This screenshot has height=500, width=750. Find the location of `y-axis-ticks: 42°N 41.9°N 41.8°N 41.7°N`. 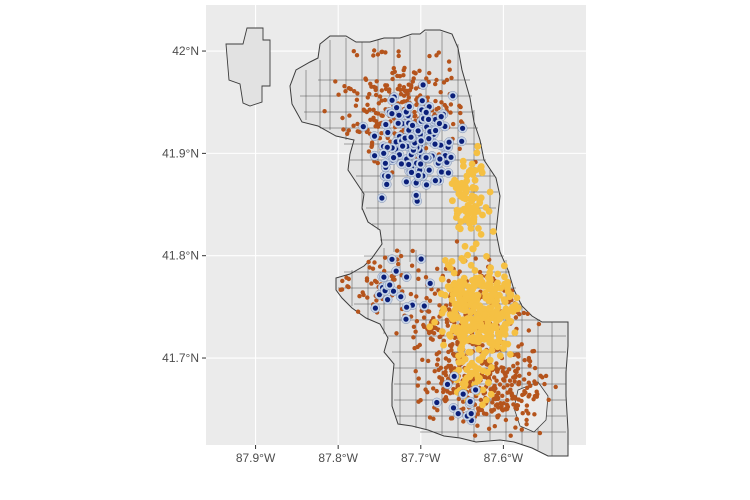

y-axis-ticks: 42°N 41.9°N 41.8°N 41.7°N is located at coordinates (184, 204).